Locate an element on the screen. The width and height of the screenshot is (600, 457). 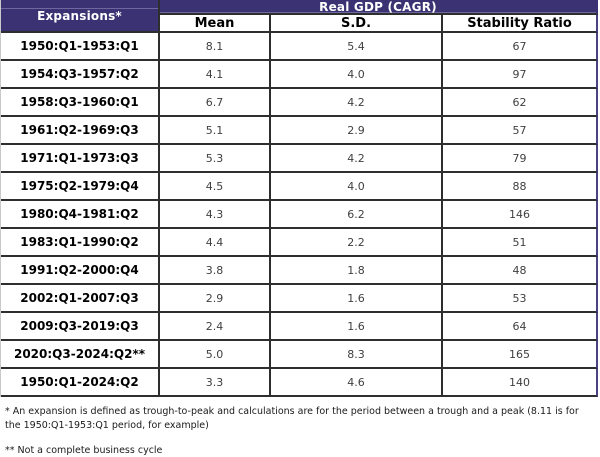
footnote-business-cycle: ** Not a complete business cycle is located at coordinates (84, 450).